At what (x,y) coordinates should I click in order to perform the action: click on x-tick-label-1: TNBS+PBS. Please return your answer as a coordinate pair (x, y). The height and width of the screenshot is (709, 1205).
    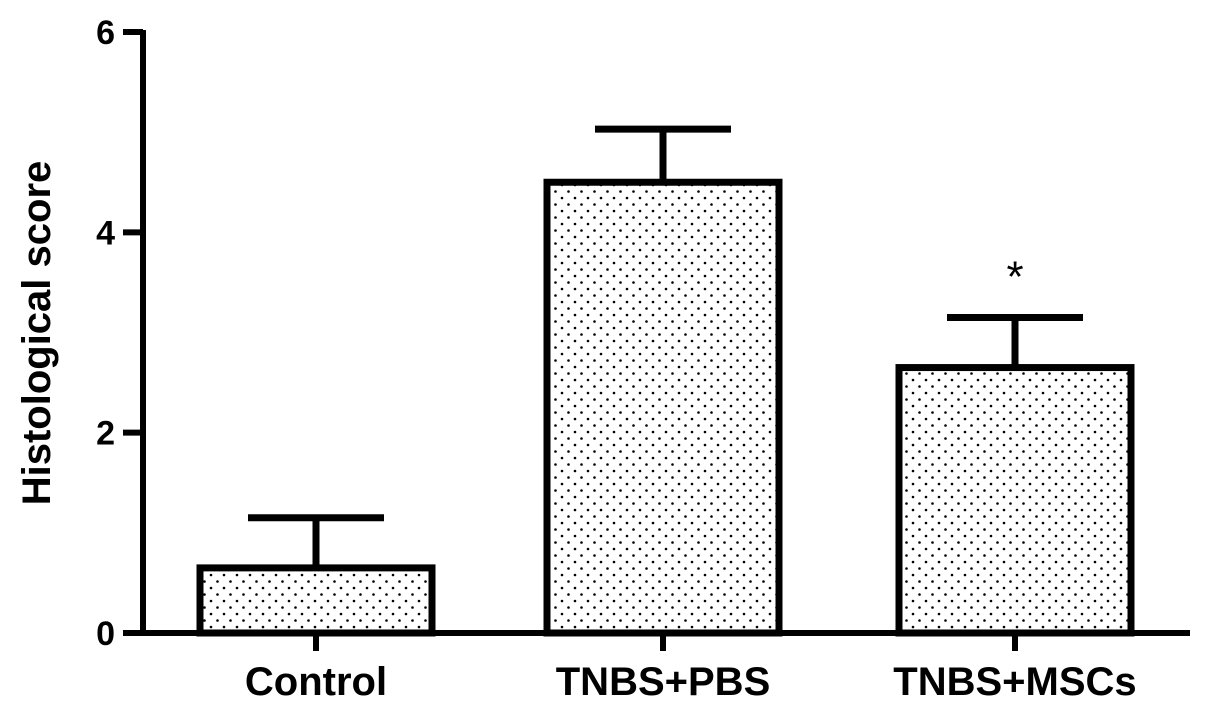
    Looking at the image, I should click on (663, 682).